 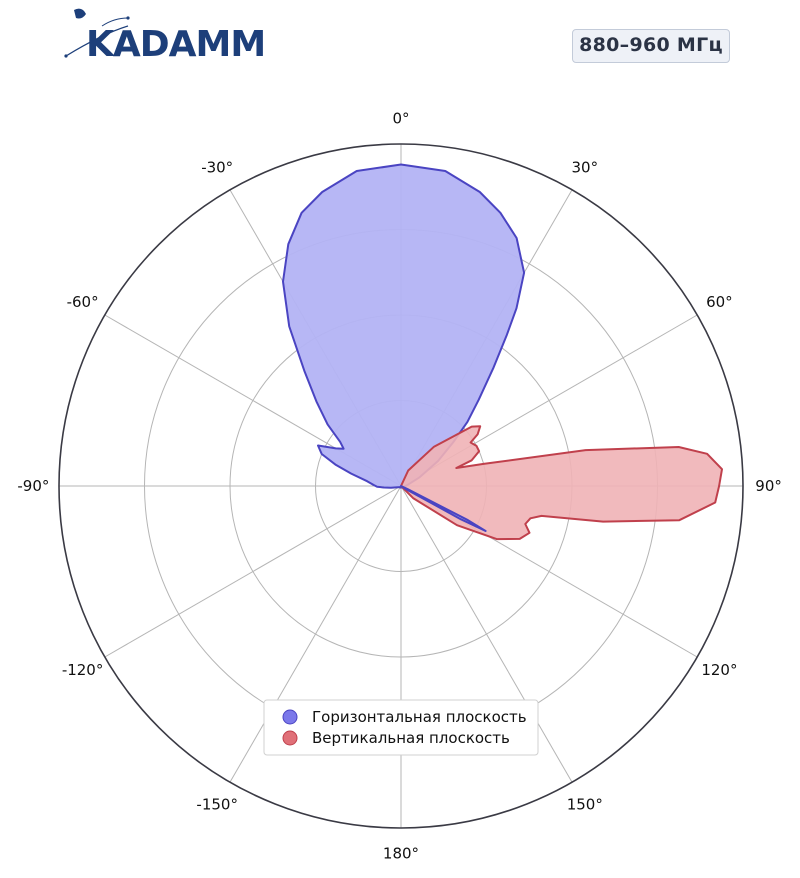 What do you see at coordinates (400, 118) in the screenshot?
I see `angle-tick-label: 0°` at bounding box center [400, 118].